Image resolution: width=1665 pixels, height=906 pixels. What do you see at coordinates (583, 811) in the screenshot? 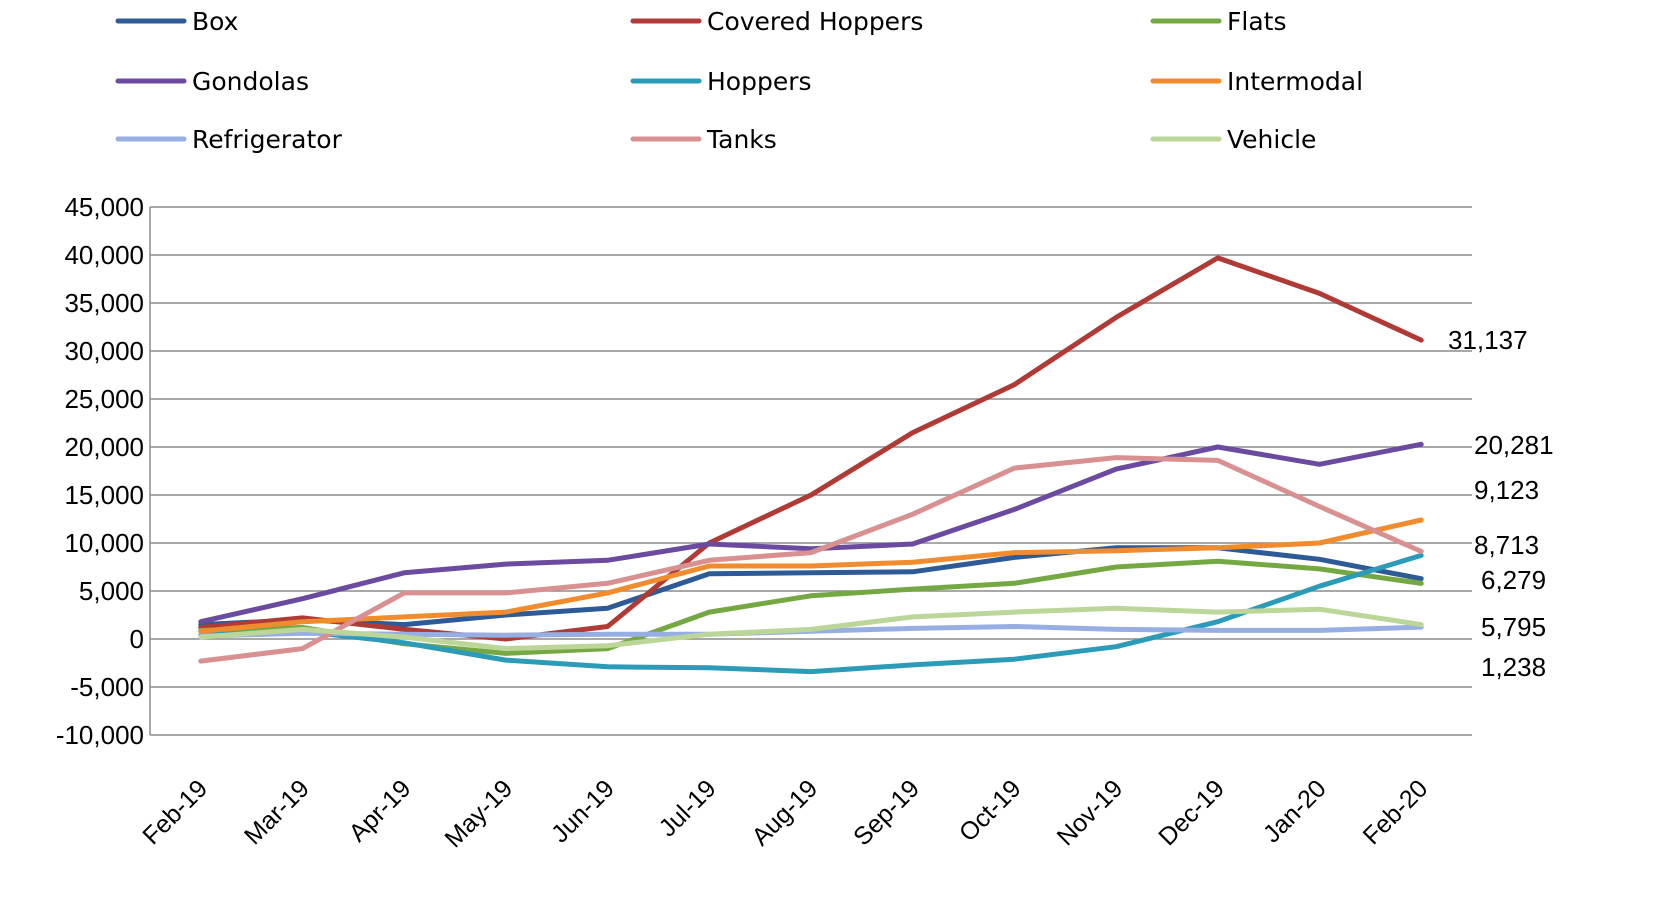
I see `x-tick-label: Jun-19` at bounding box center [583, 811].